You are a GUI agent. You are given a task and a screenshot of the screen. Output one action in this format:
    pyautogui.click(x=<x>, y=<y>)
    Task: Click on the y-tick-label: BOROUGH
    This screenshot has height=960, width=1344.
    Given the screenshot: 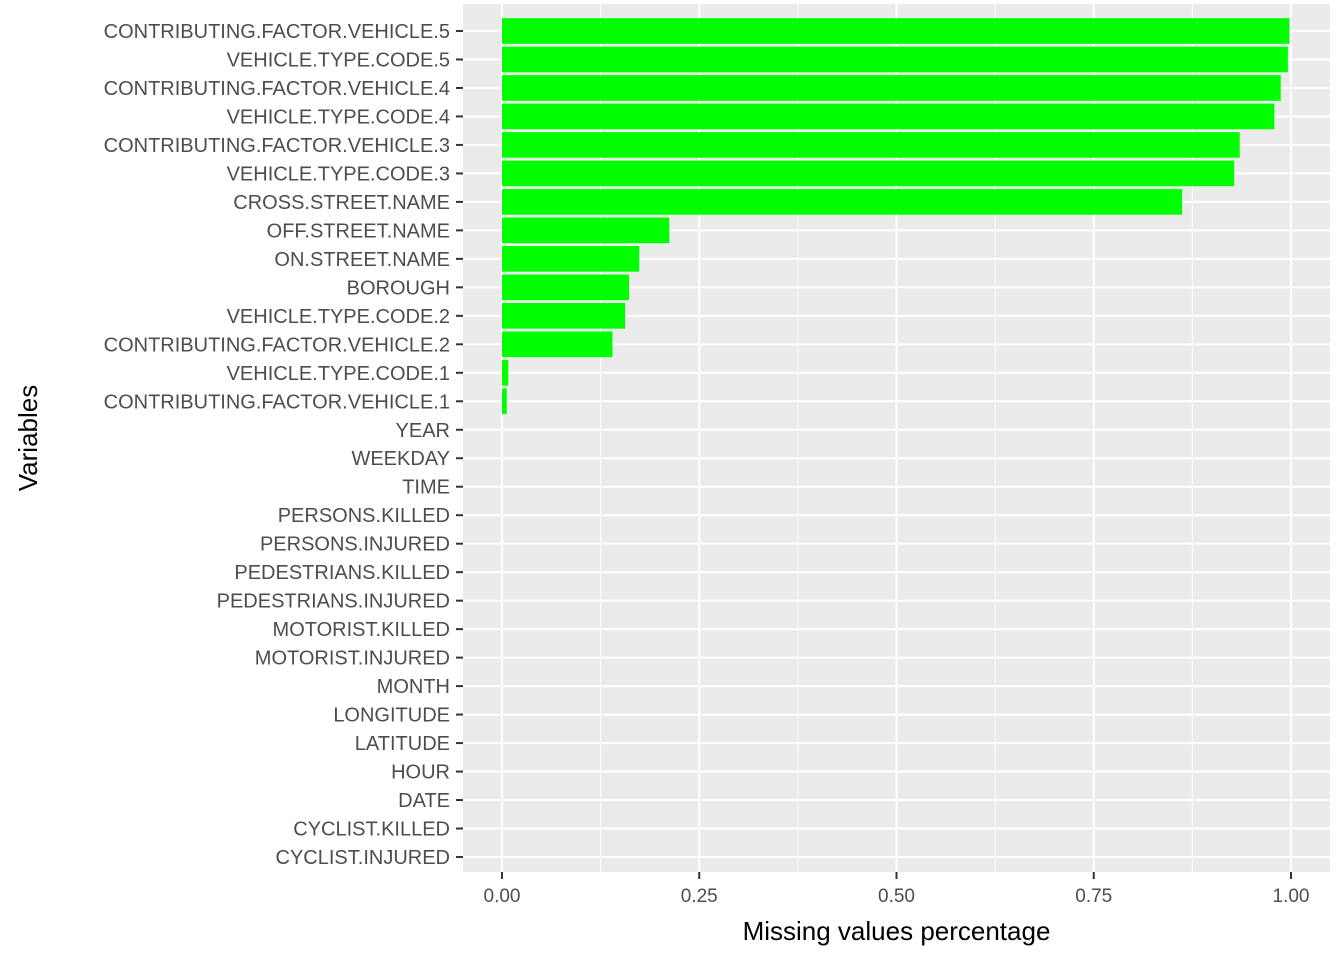 What is the action you would take?
    pyautogui.click(x=398, y=288)
    